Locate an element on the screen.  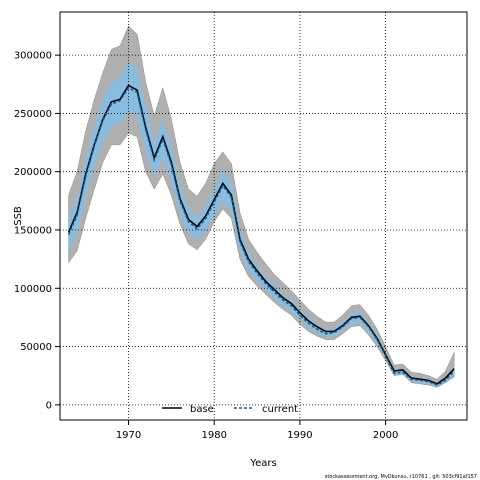
x-tick-label-1990: 1990 is located at coordinates (299, 435).